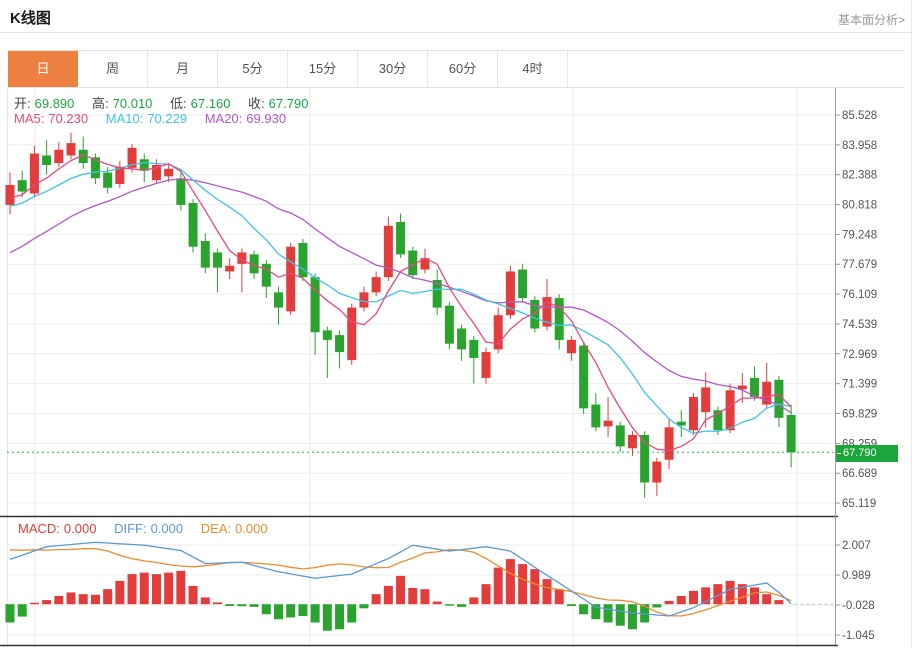 The height and width of the screenshot is (648, 912). I want to click on tab-15min: 15分, so click(323, 69).